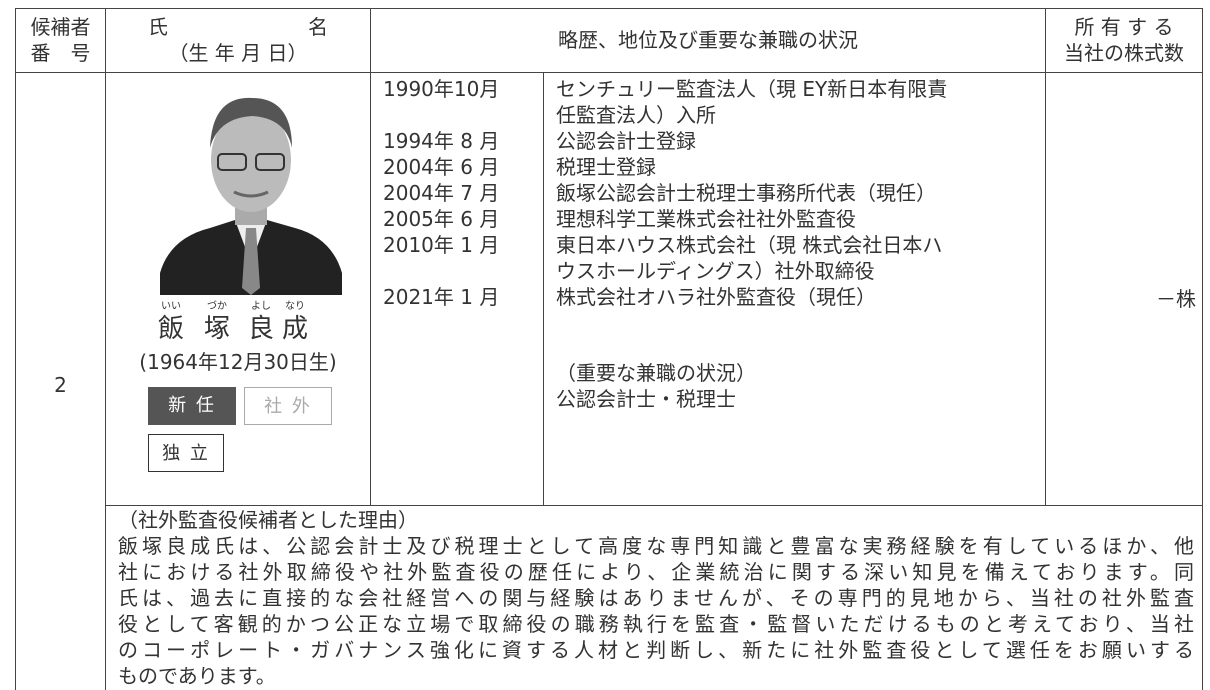 The image size is (1210, 690). I want to click on history-text: 理想科学工業株式会社社外監査役, so click(706, 219).